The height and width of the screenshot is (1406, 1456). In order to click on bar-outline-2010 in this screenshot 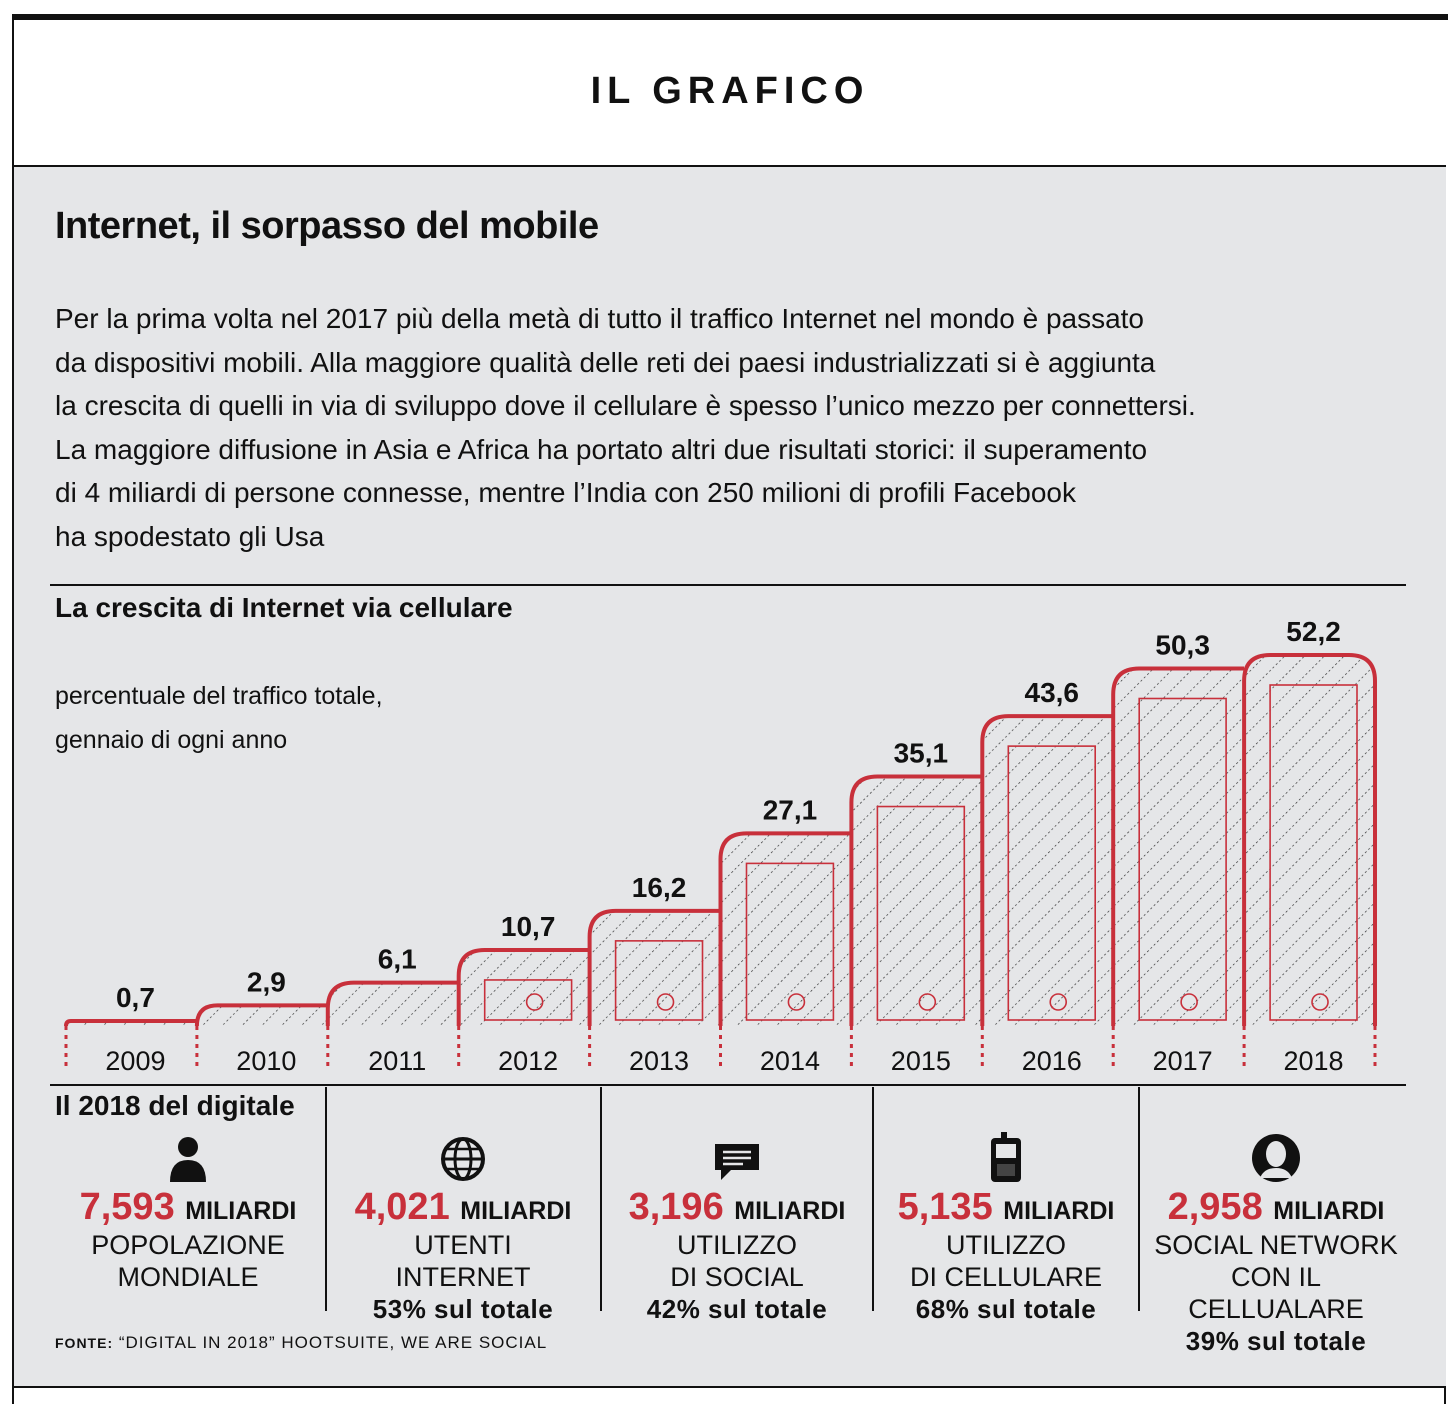, I will do `click(261, 1015)`.